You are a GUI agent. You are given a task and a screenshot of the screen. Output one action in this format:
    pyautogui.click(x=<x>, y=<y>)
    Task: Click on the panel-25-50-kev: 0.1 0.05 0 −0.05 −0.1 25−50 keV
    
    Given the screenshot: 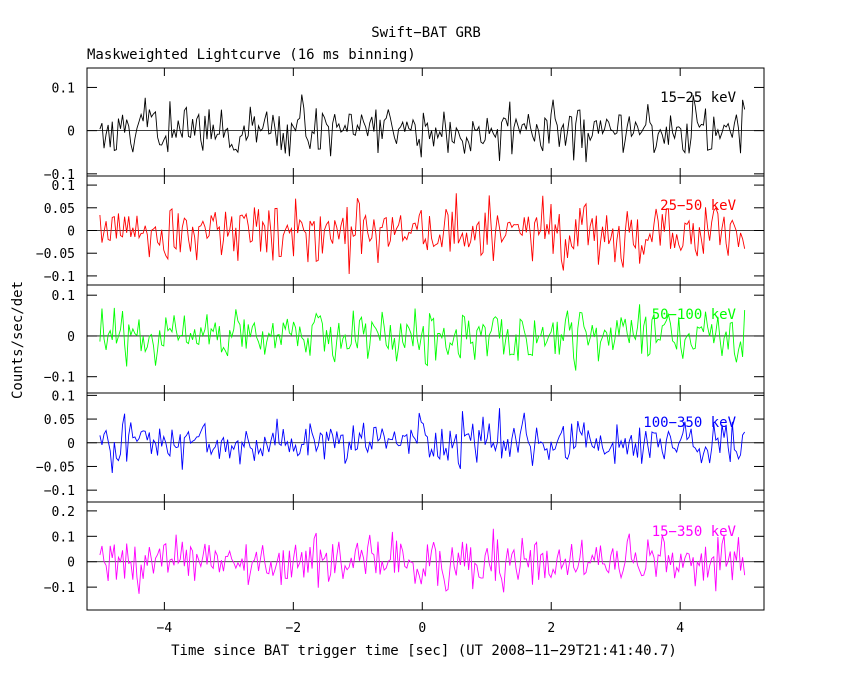 What is the action you would take?
    pyautogui.click(x=400, y=230)
    